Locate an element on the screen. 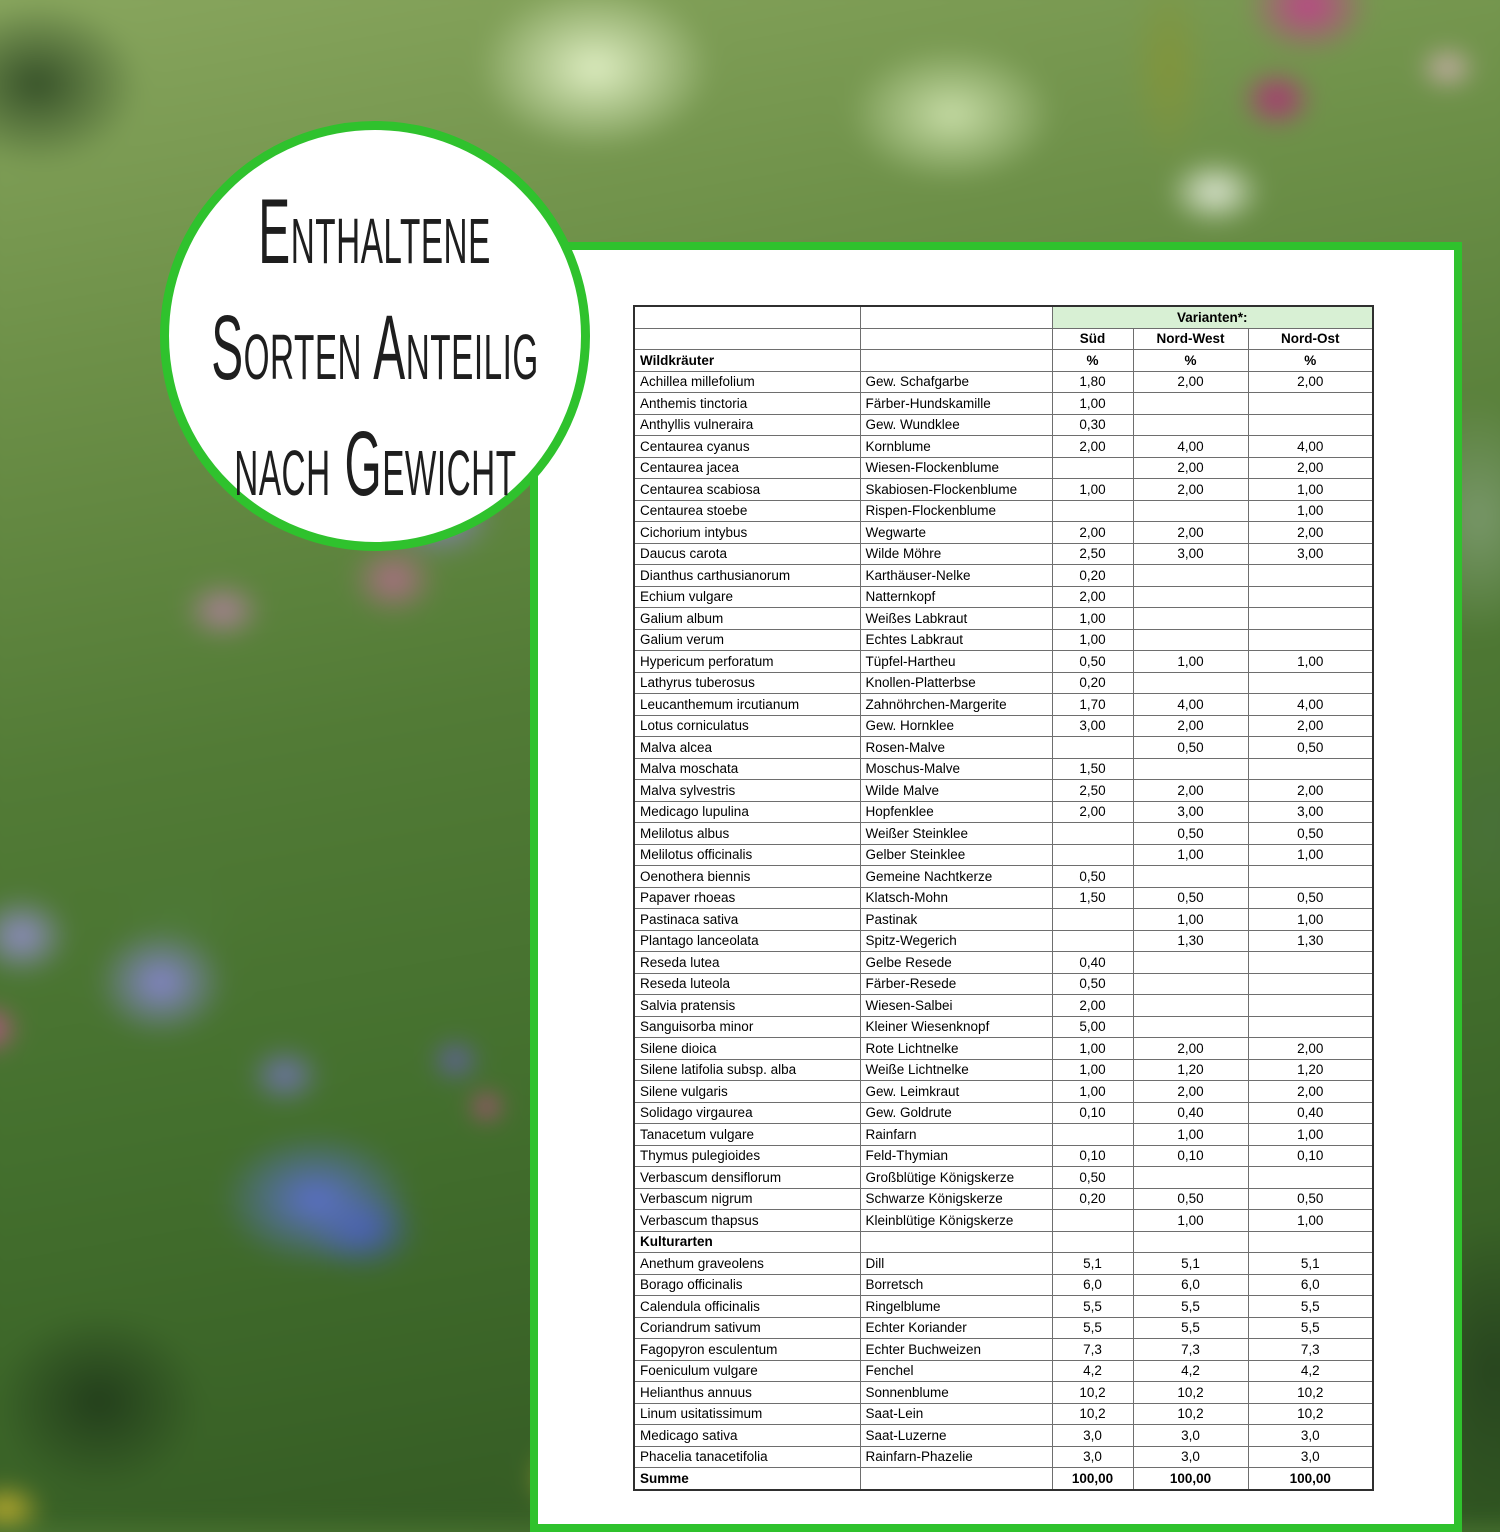 The width and height of the screenshot is (1500, 1532). latin-name: Verbascum densiflorum is located at coordinates (747, 1177).